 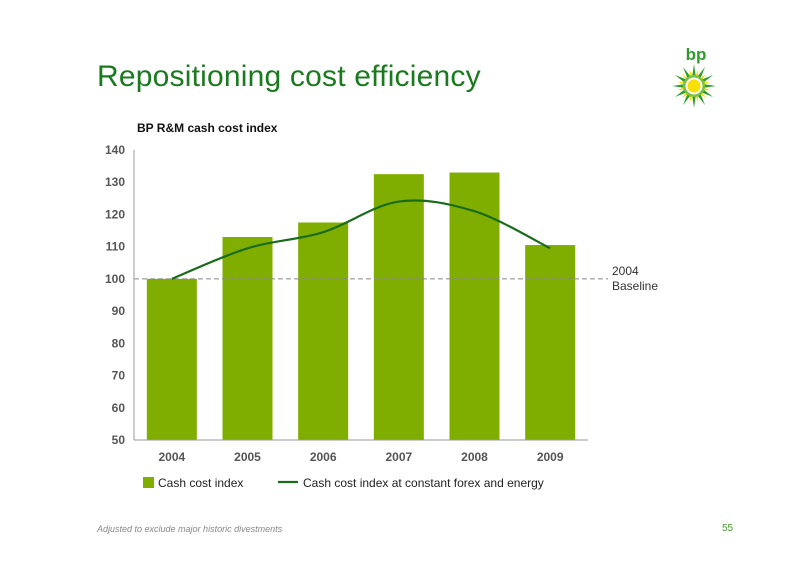 What do you see at coordinates (115, 214) in the screenshot?
I see `y-tick-label: 120` at bounding box center [115, 214].